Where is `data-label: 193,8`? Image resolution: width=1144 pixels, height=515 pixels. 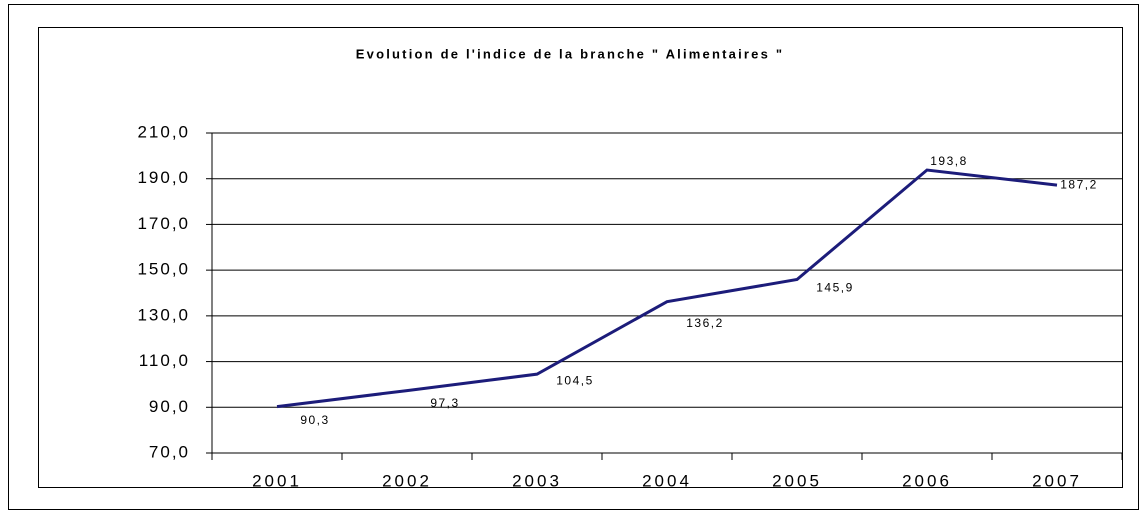 data-label: 193,8 is located at coordinates (949, 161).